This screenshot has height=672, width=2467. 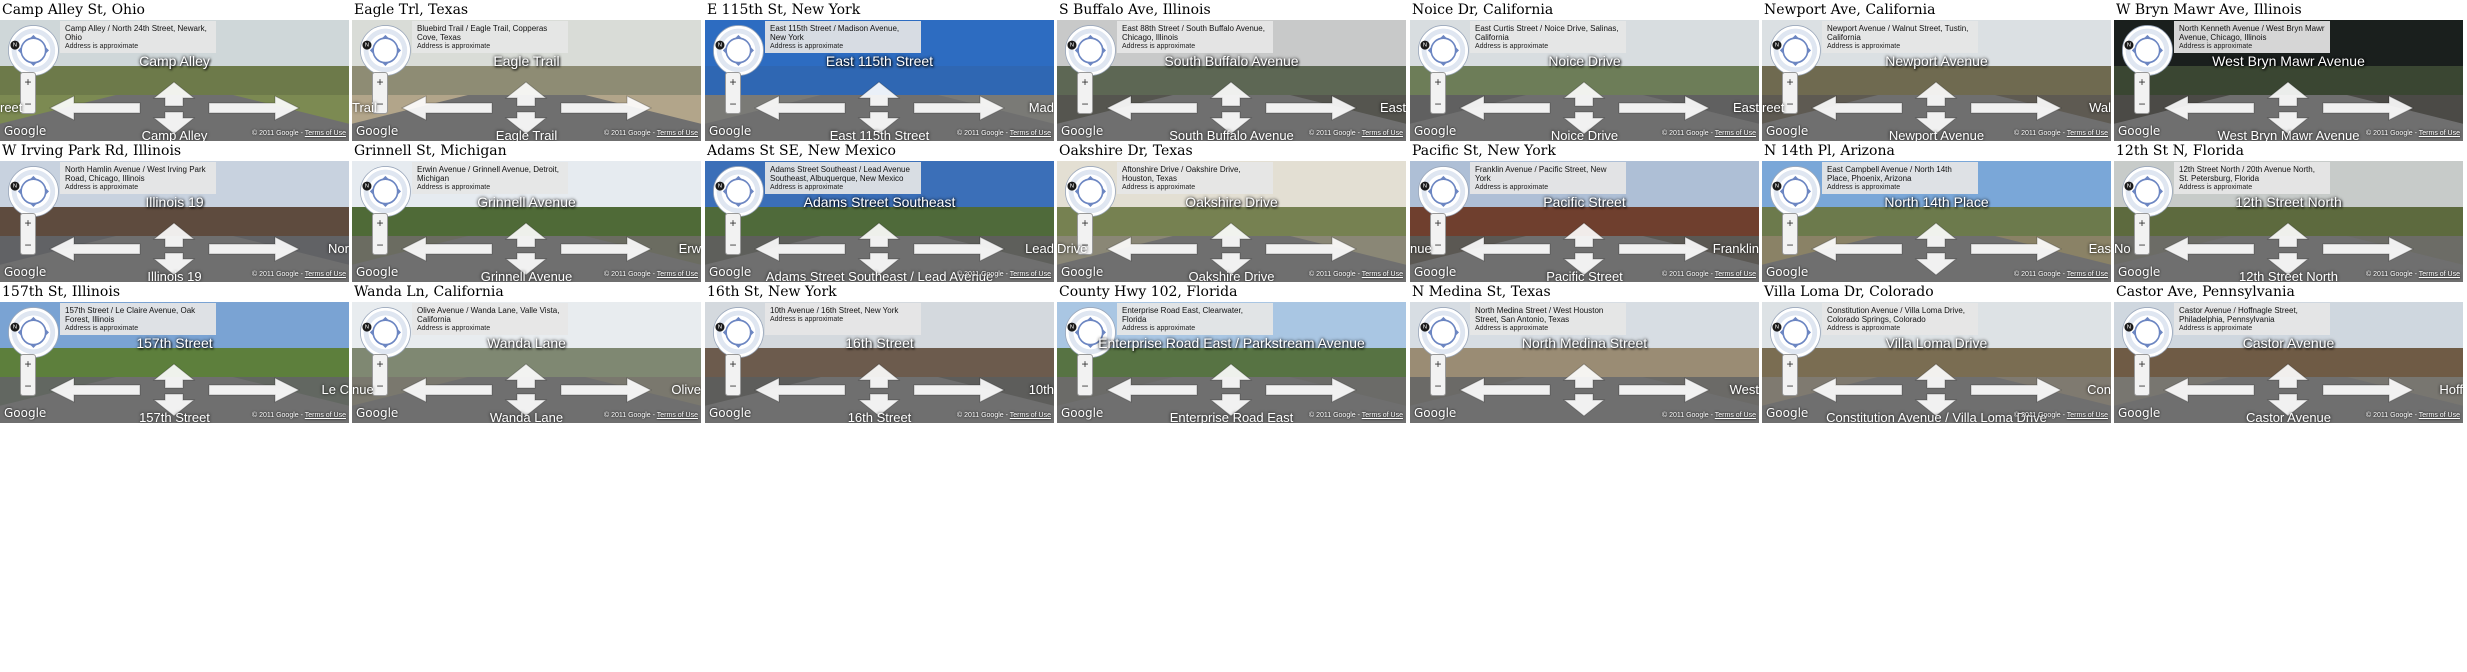 I want to click on street-name-label: 12th Street North, so click(x=2288, y=202).